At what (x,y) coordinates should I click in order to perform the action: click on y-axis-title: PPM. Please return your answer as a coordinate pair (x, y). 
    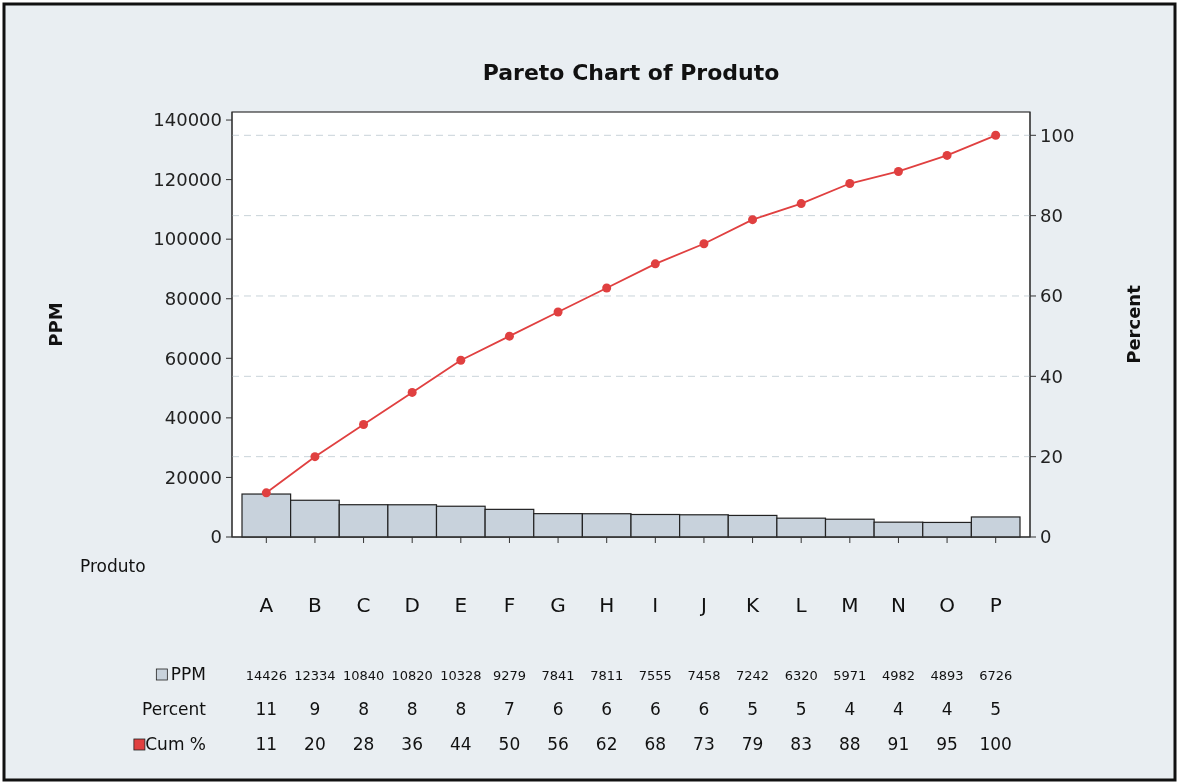
    Looking at the image, I should click on (55, 324).